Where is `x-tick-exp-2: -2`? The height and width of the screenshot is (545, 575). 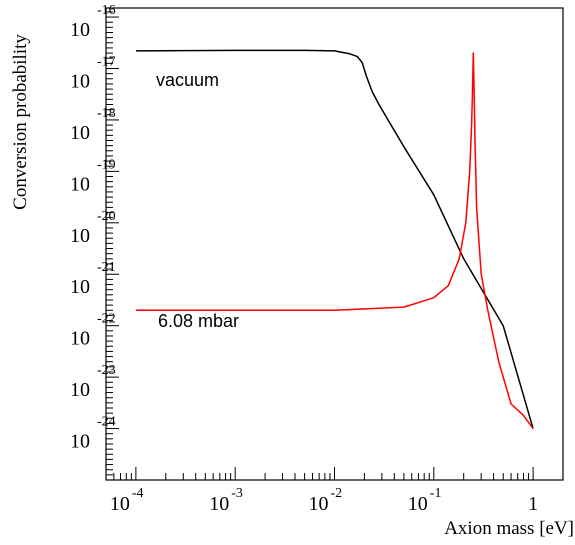
x-tick-exp-2: -2 is located at coordinates (337, 493).